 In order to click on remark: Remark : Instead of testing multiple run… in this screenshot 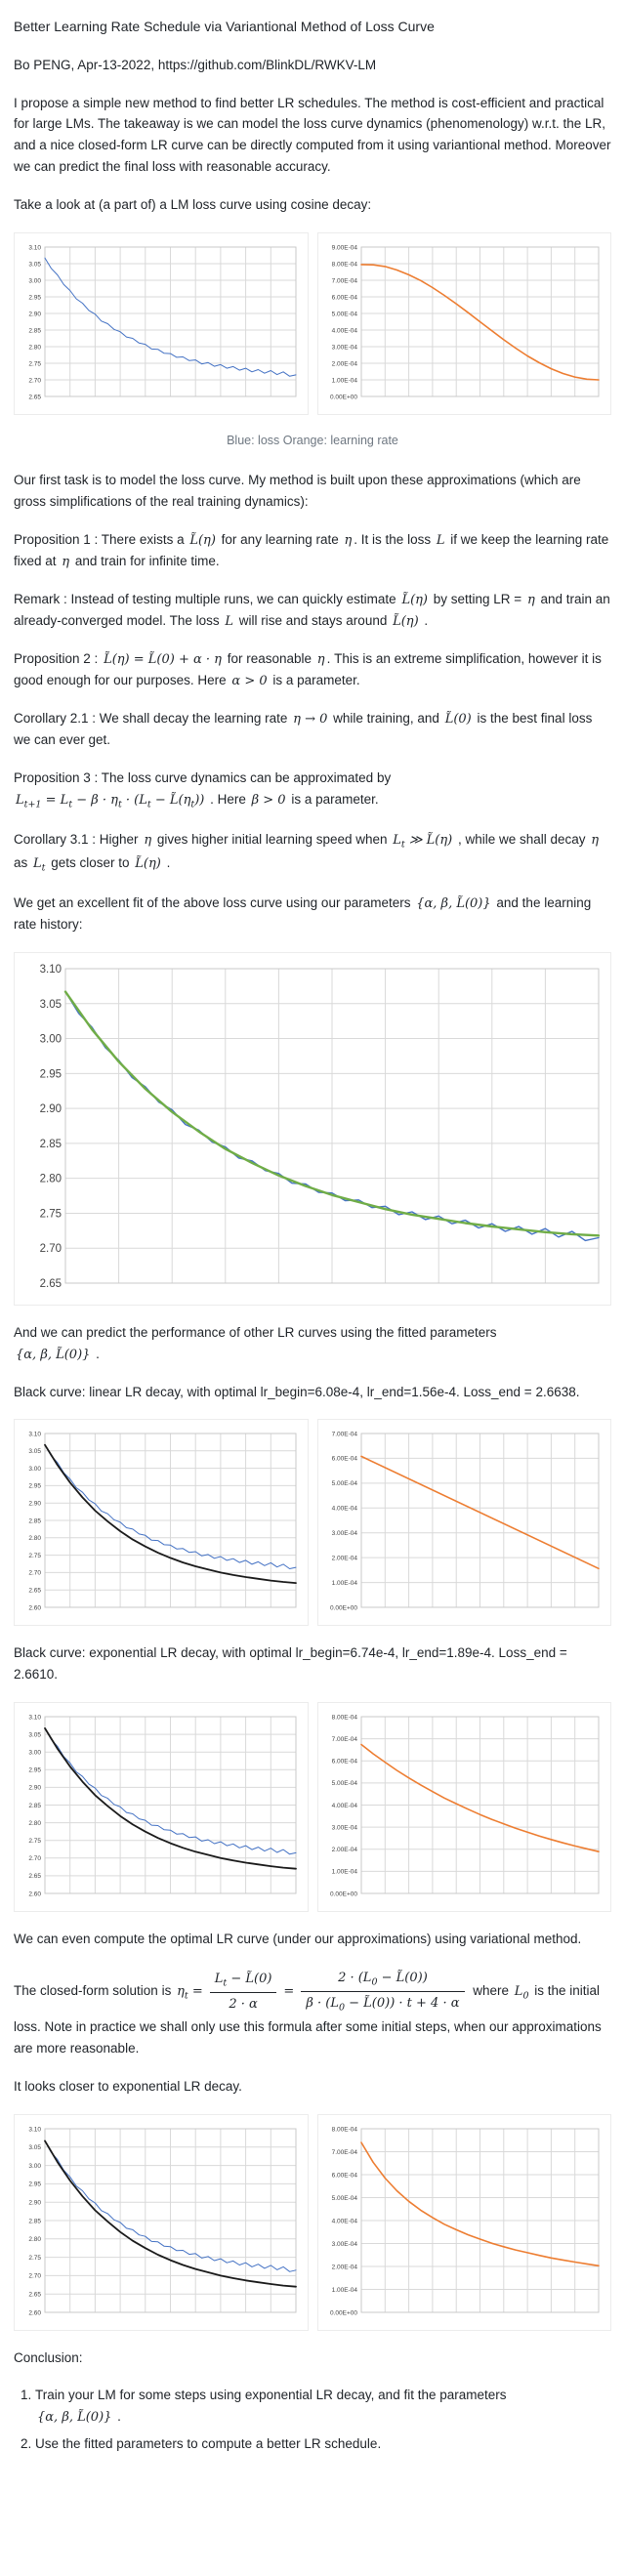, I will do `click(312, 610)`.